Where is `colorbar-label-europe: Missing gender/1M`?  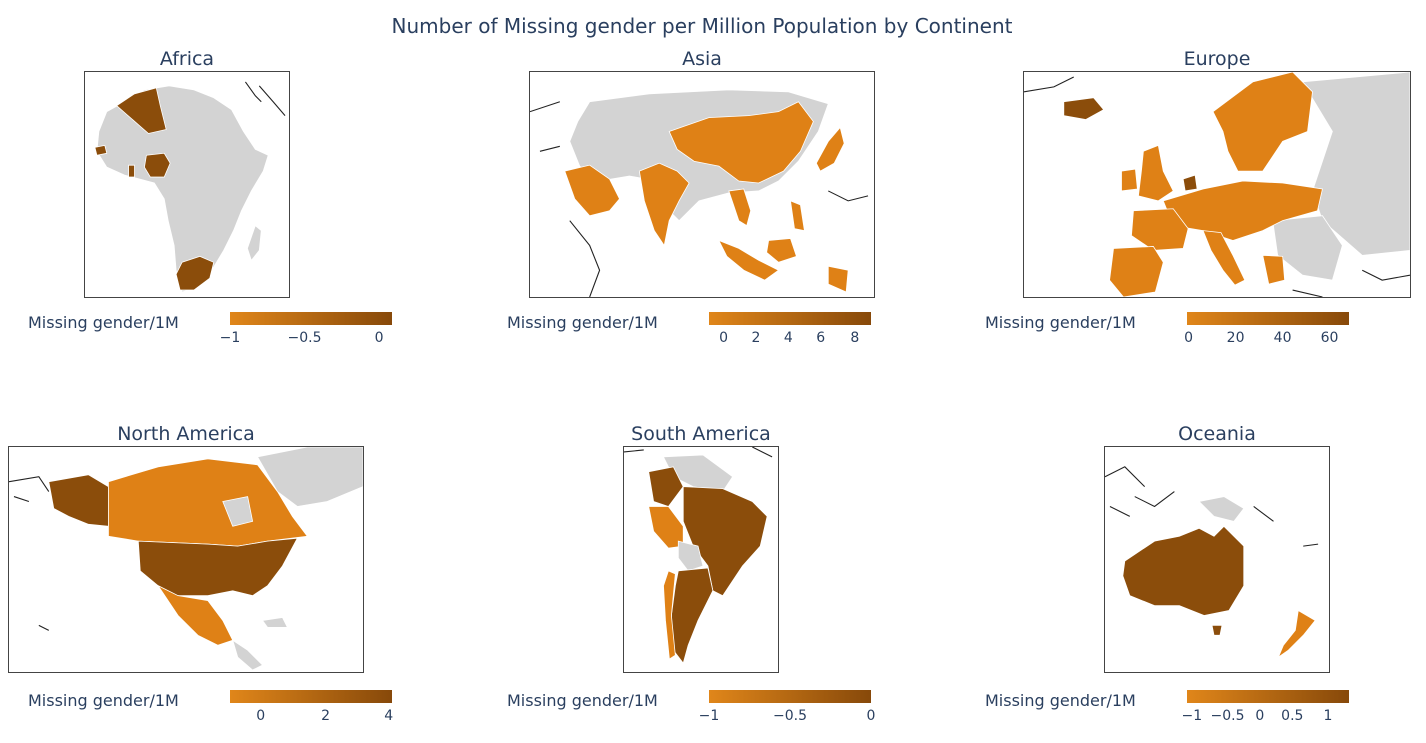 colorbar-label-europe: Missing gender/1M is located at coordinates (1060, 322).